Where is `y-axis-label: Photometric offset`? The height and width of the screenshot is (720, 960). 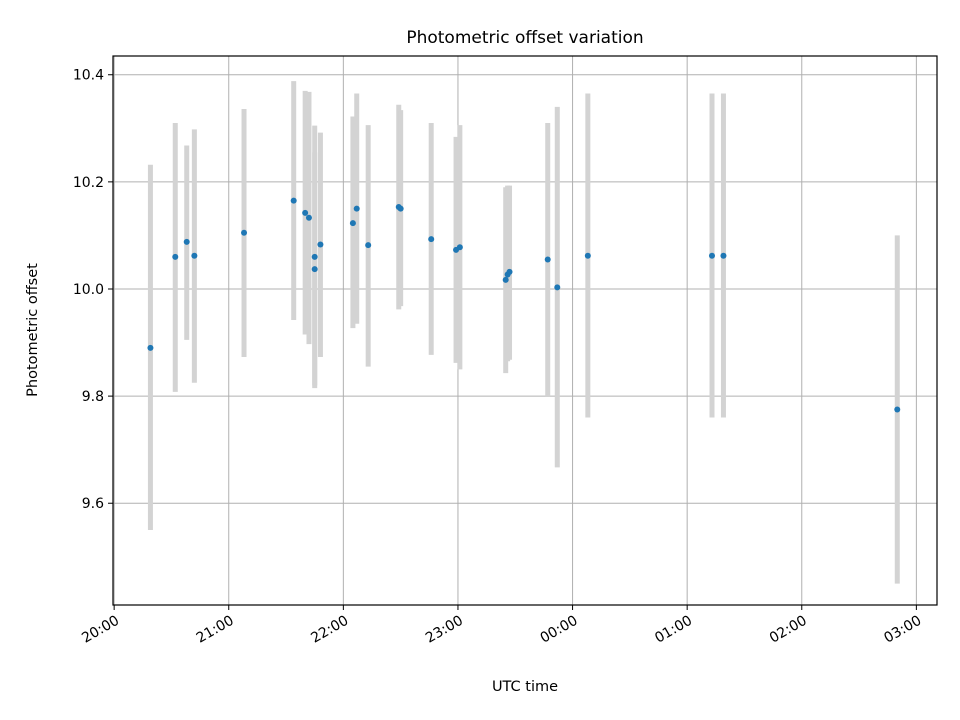 y-axis-label: Photometric offset is located at coordinates (33, 330).